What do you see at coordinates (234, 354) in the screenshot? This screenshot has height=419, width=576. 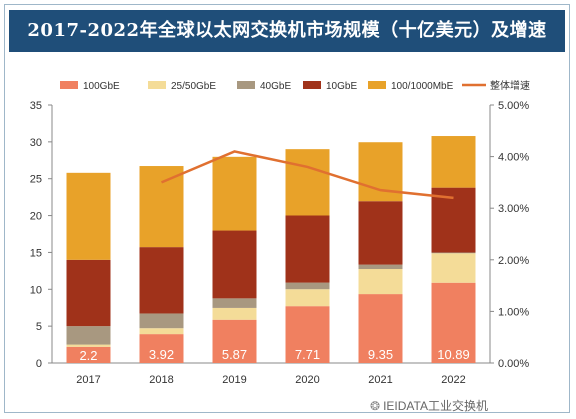 I see `data-label: 5.87` at bounding box center [234, 354].